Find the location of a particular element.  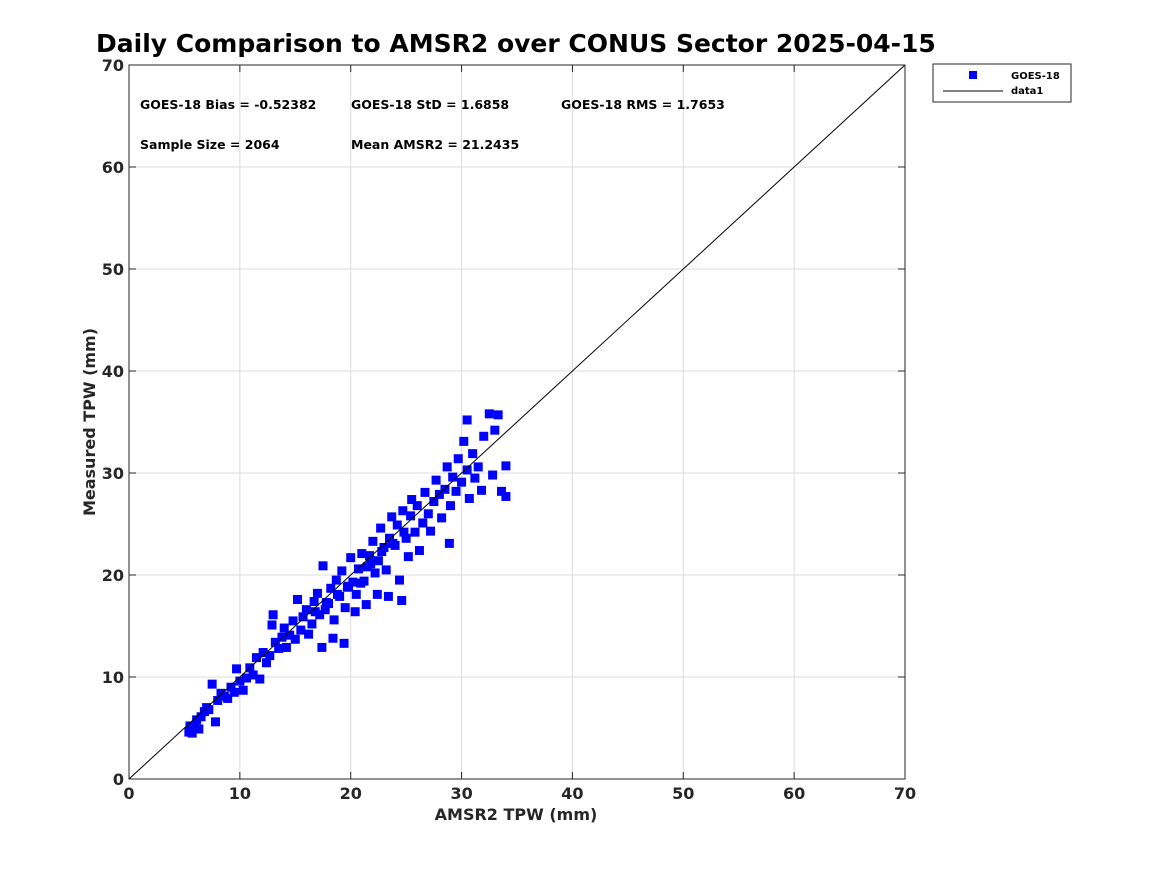

x-tick-label: 70 is located at coordinates (905, 793).